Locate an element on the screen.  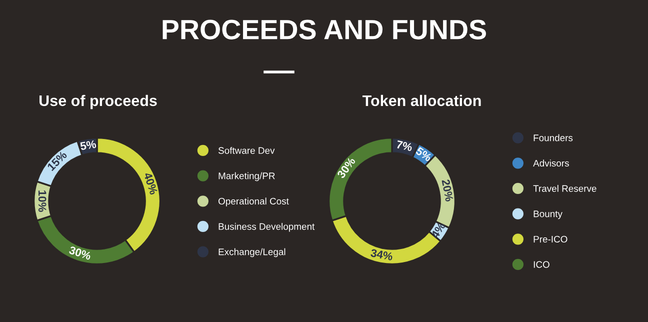
data-label: 20% is located at coordinates (448, 190).